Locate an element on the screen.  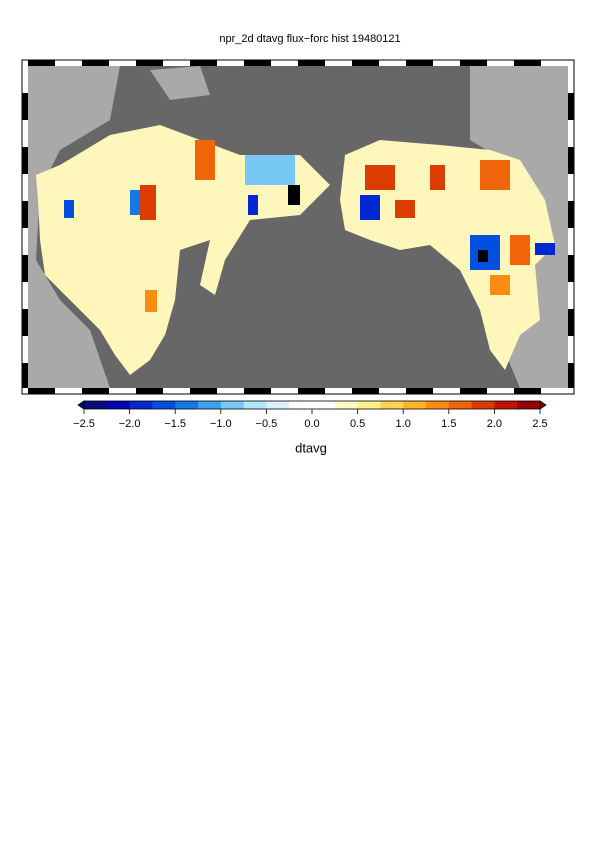
region-siberia is located at coordinates (183, 250).